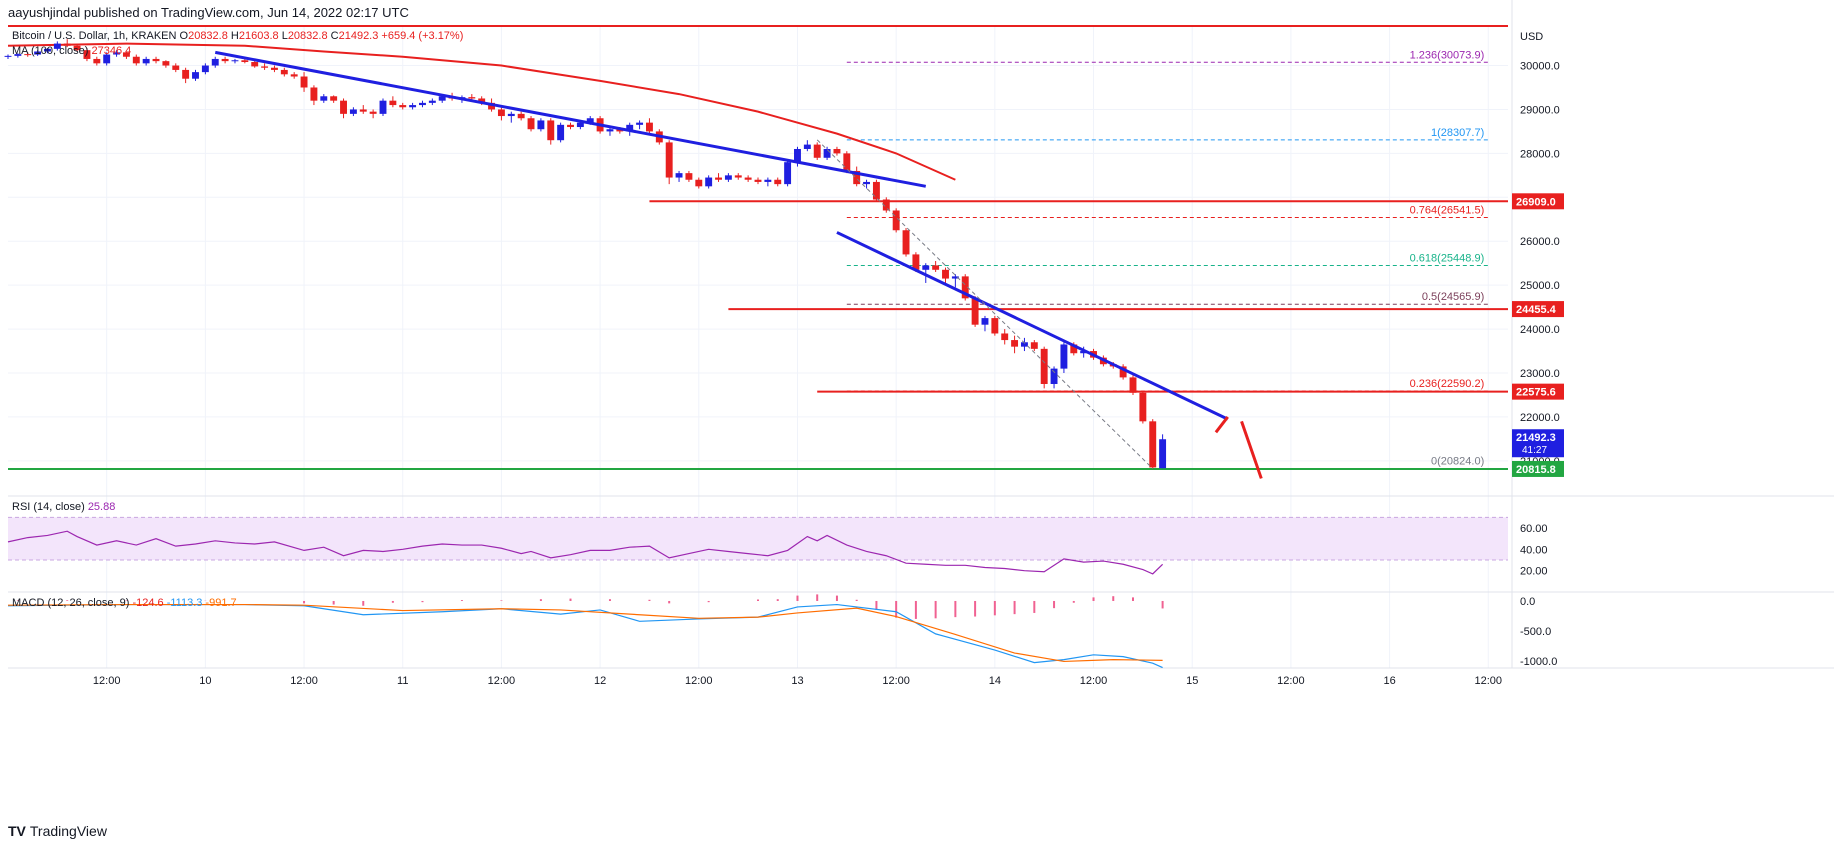 This screenshot has width=1834, height=845. I want to click on price-axis-tick: 28000.0, so click(1540, 154).